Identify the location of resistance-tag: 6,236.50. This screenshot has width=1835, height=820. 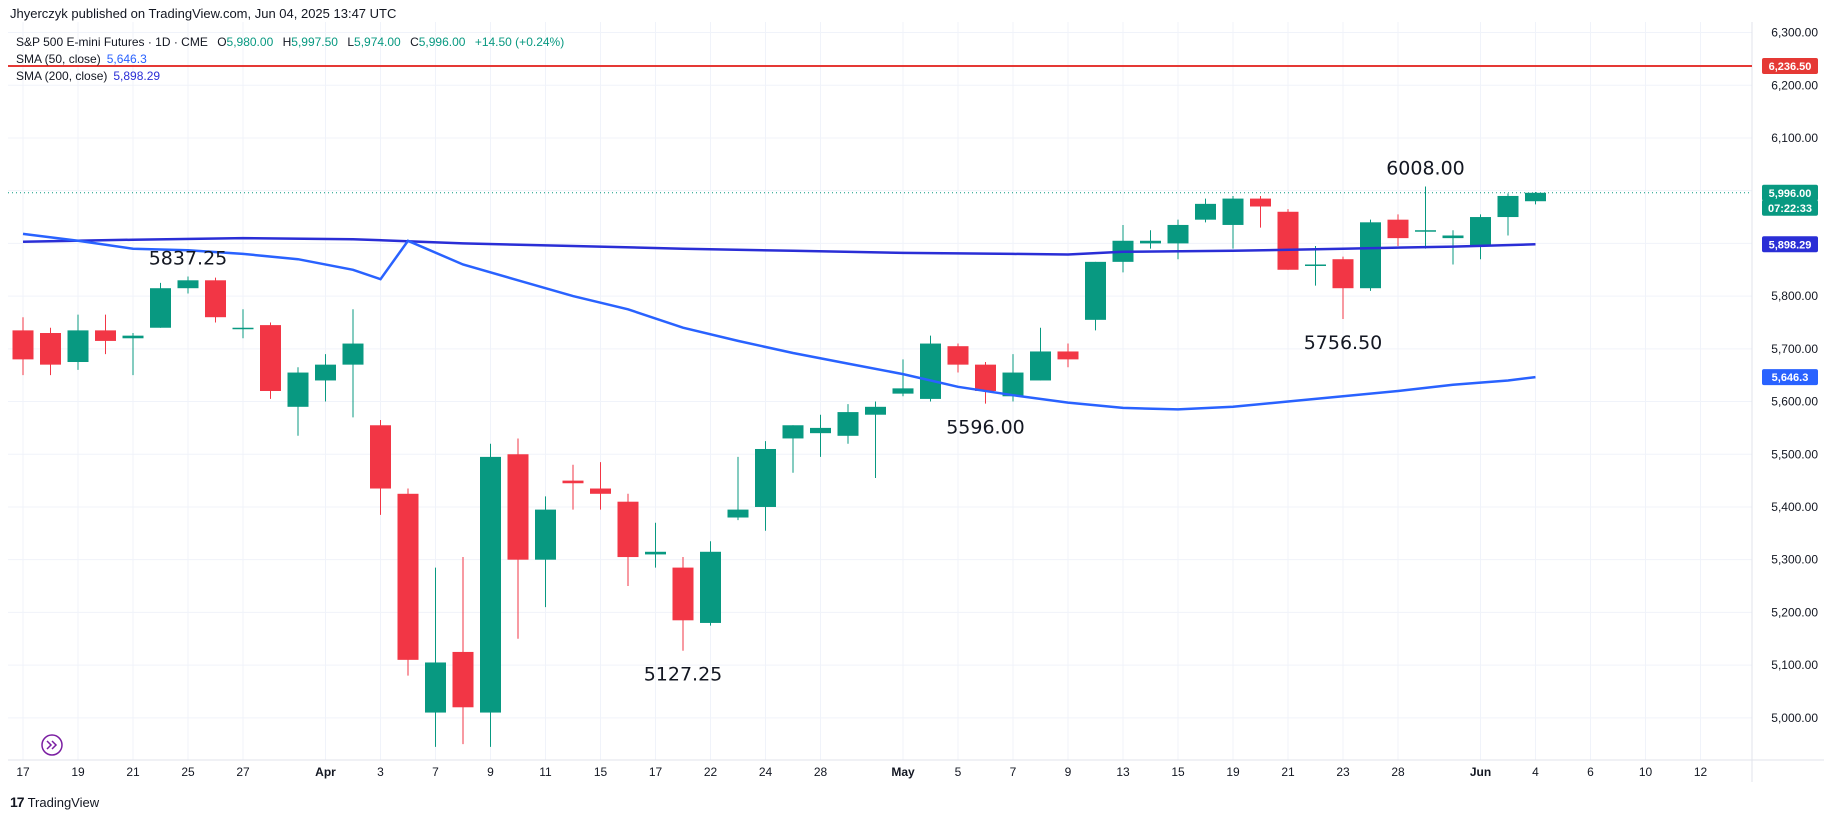
(1790, 66).